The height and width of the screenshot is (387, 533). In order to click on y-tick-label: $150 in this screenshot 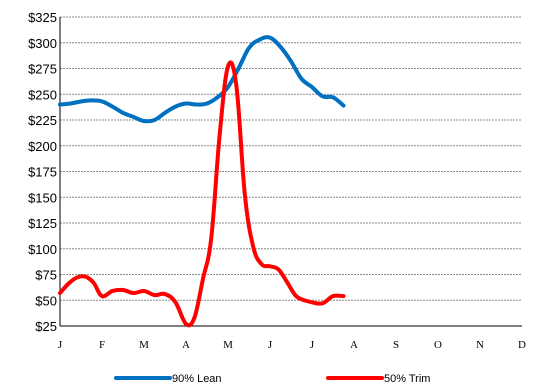, I will do `click(42, 197)`.